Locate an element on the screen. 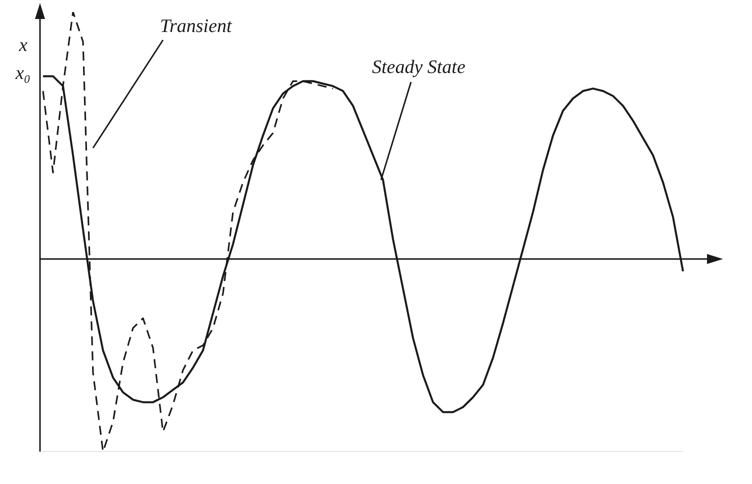 The image size is (752, 484). text: x₀ is located at coordinates (23, 73).